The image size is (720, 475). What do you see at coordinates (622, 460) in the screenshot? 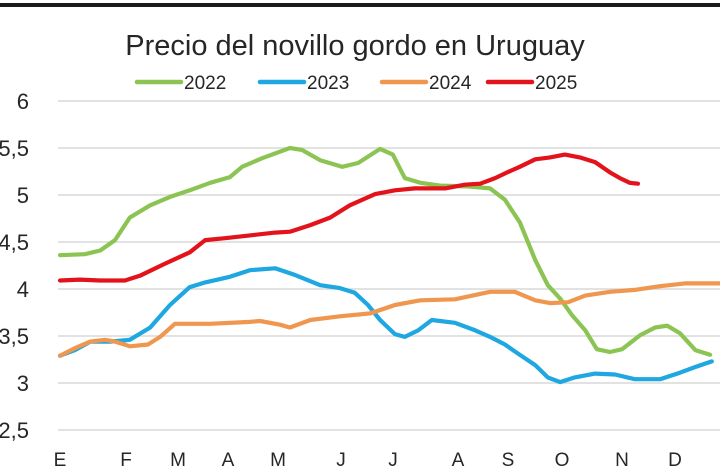
I see `x-tick-label: N` at bounding box center [622, 460].